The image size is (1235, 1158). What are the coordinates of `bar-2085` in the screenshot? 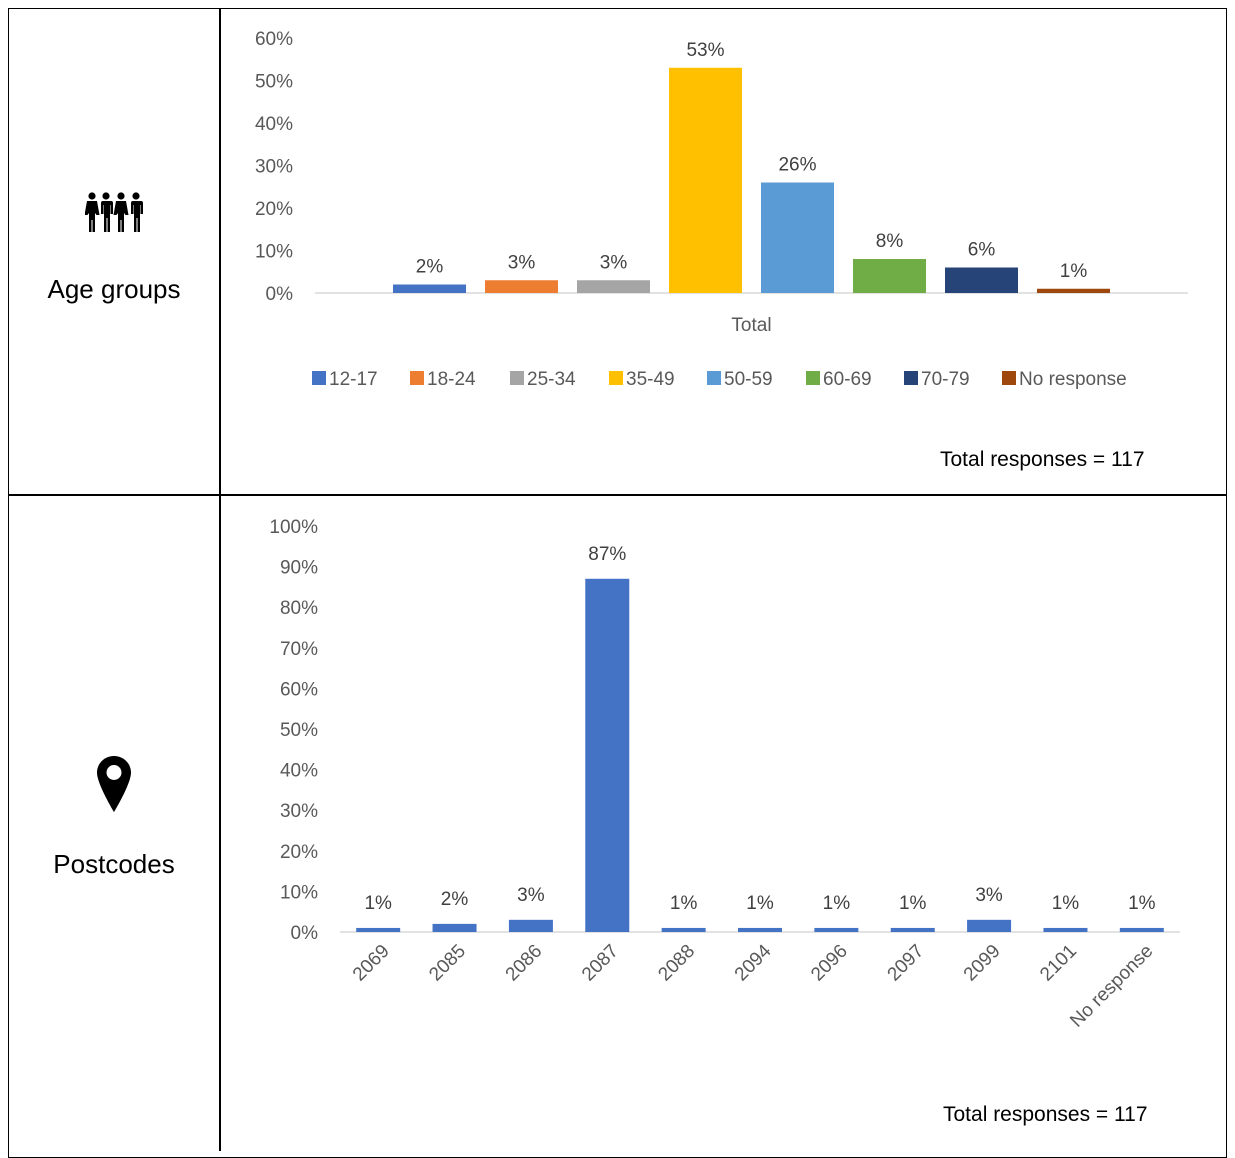 It's located at (454, 927).